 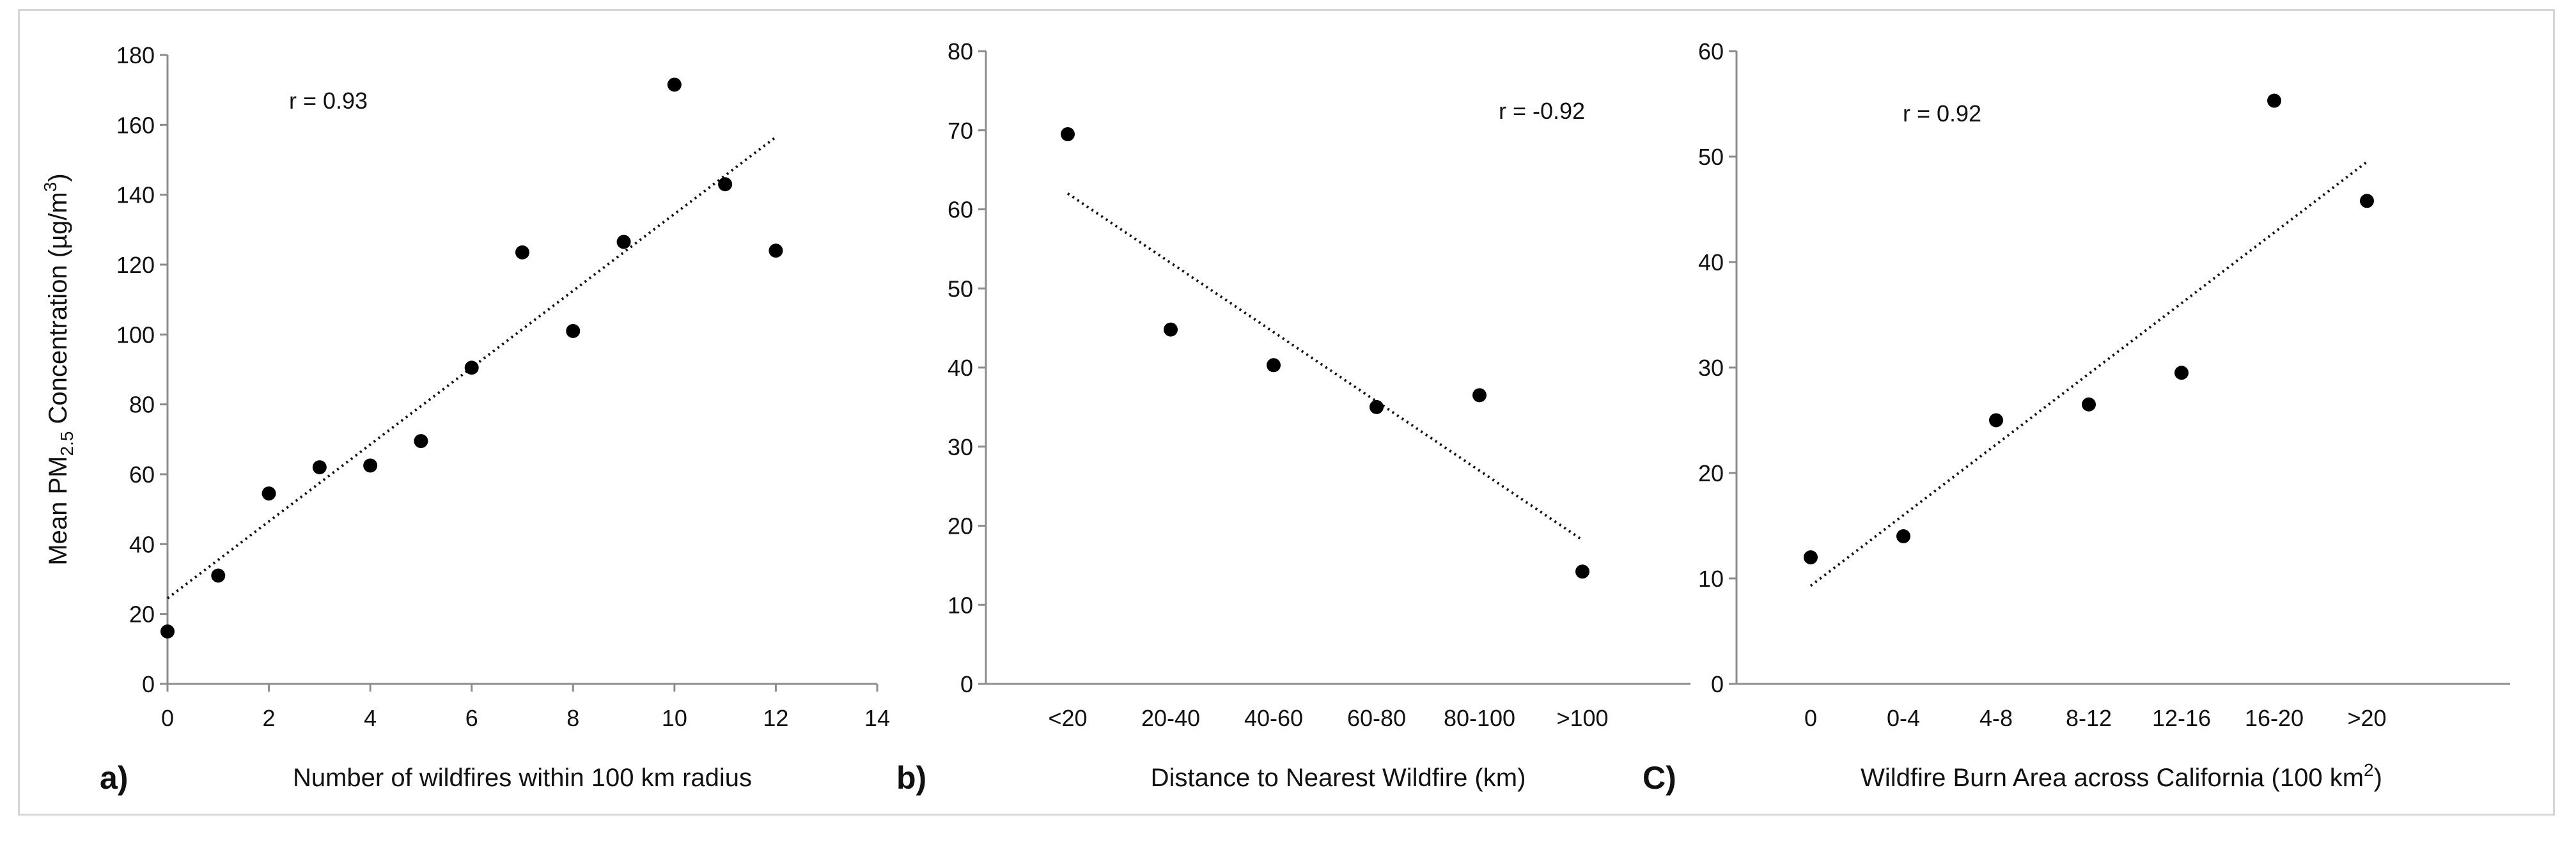 What do you see at coordinates (2089, 718) in the screenshot?
I see `x-tick-label: 8-12` at bounding box center [2089, 718].